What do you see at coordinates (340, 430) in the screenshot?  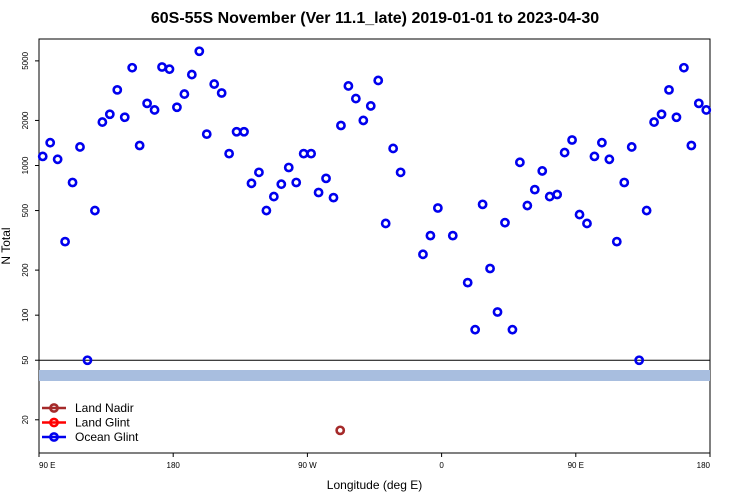 I see `data-point-land-nadir` at bounding box center [340, 430].